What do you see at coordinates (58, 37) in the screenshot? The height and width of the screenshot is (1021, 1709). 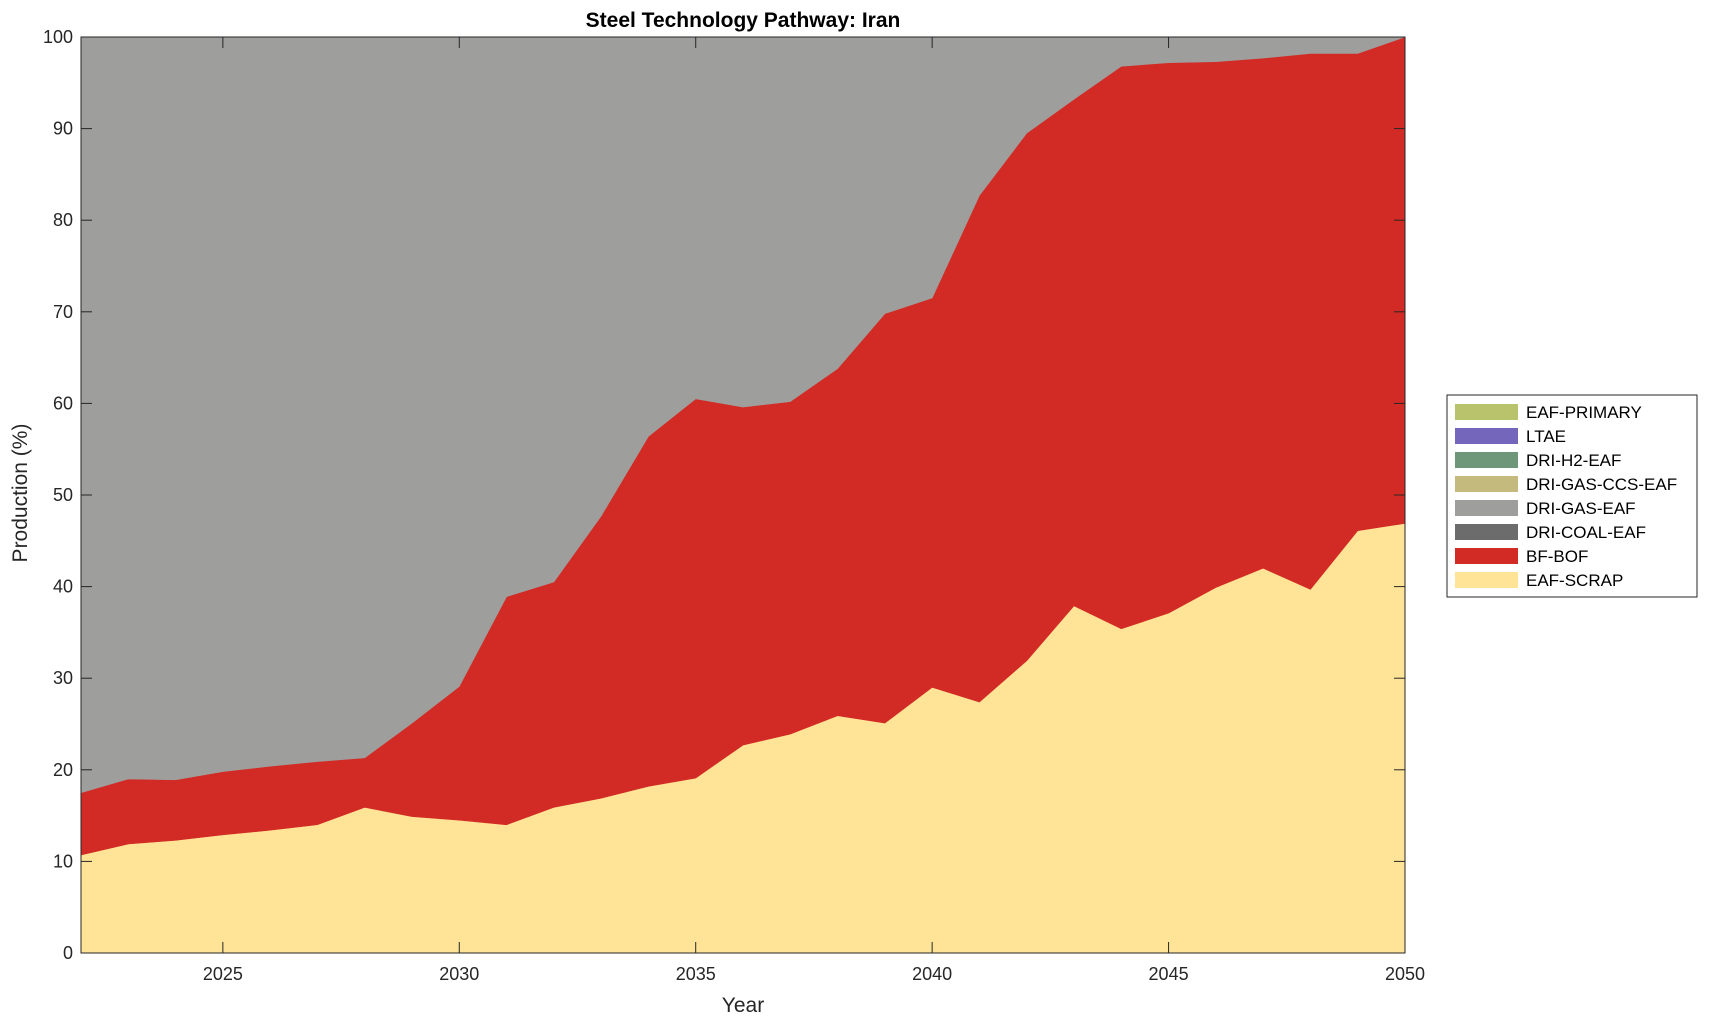 I see `y-tick-label: 100` at bounding box center [58, 37].